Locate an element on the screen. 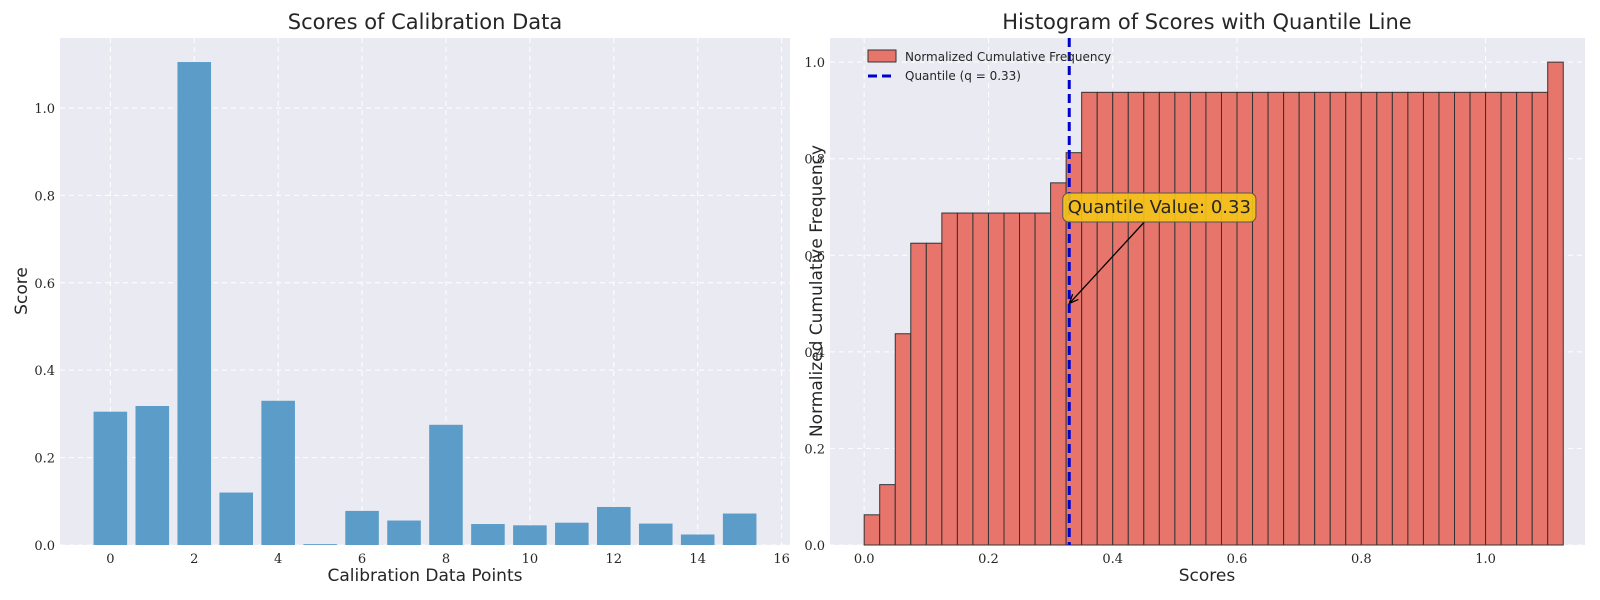  legend-label-quantile: Quantile (q = 0.33) is located at coordinates (963, 76).